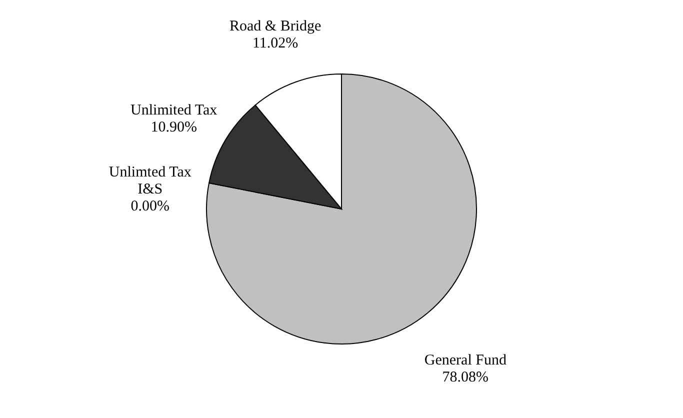  What do you see at coordinates (275, 44) in the screenshot?
I see `data-label: 11.02%` at bounding box center [275, 44].